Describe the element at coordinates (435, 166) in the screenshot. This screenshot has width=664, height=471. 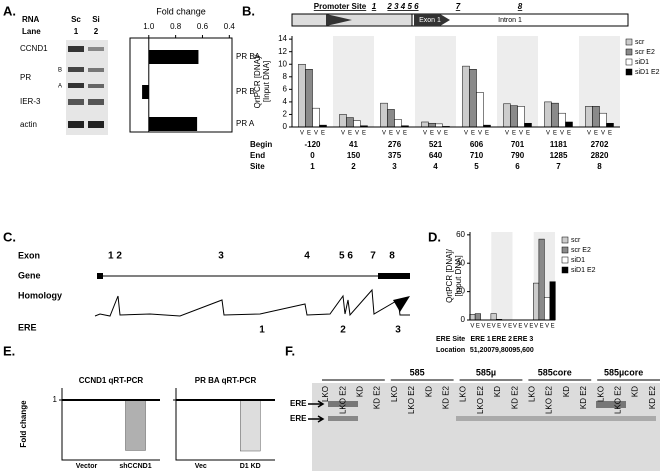
I see `table-cell: 4` at that location.